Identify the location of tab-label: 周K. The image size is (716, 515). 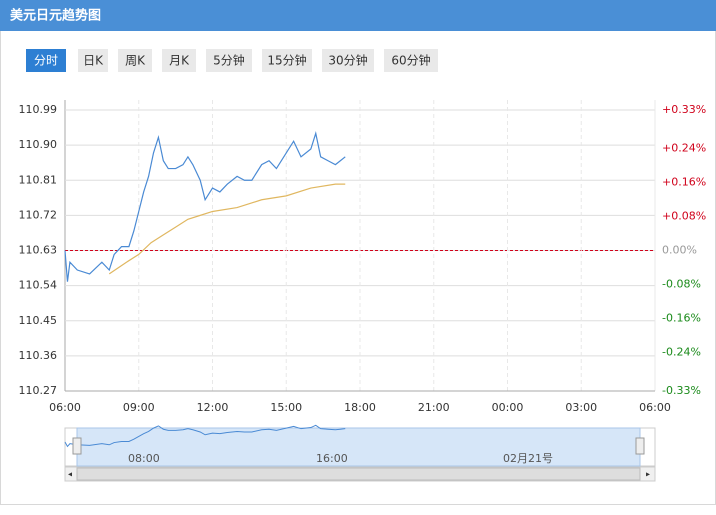
(135, 61).